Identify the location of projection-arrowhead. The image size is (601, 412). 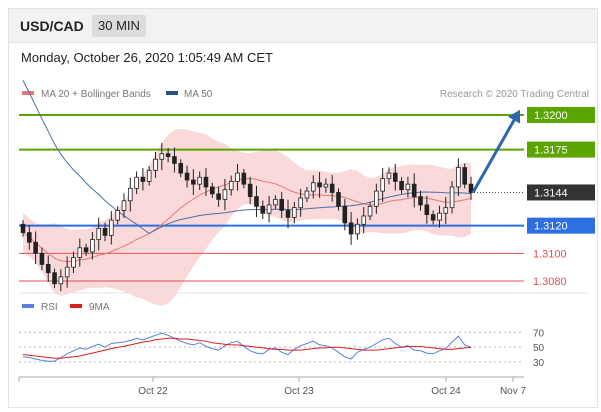
(514, 116).